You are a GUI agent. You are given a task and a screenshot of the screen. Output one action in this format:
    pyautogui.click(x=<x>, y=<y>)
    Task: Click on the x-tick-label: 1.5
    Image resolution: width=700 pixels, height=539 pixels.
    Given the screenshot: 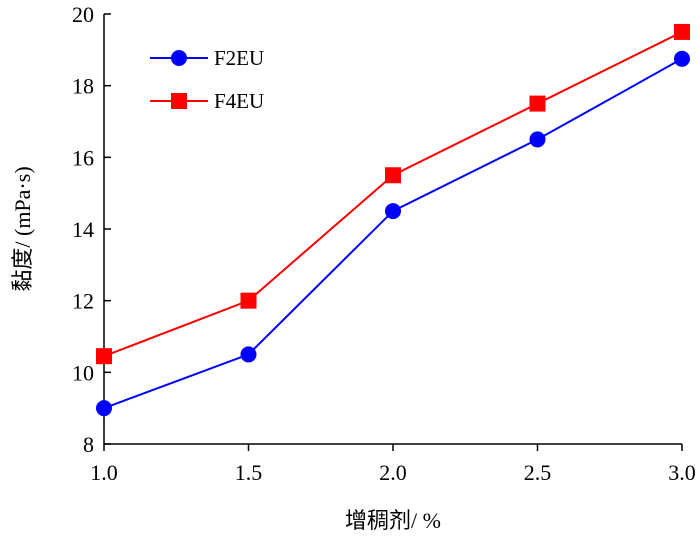 What is the action you would take?
    pyautogui.click(x=249, y=472)
    